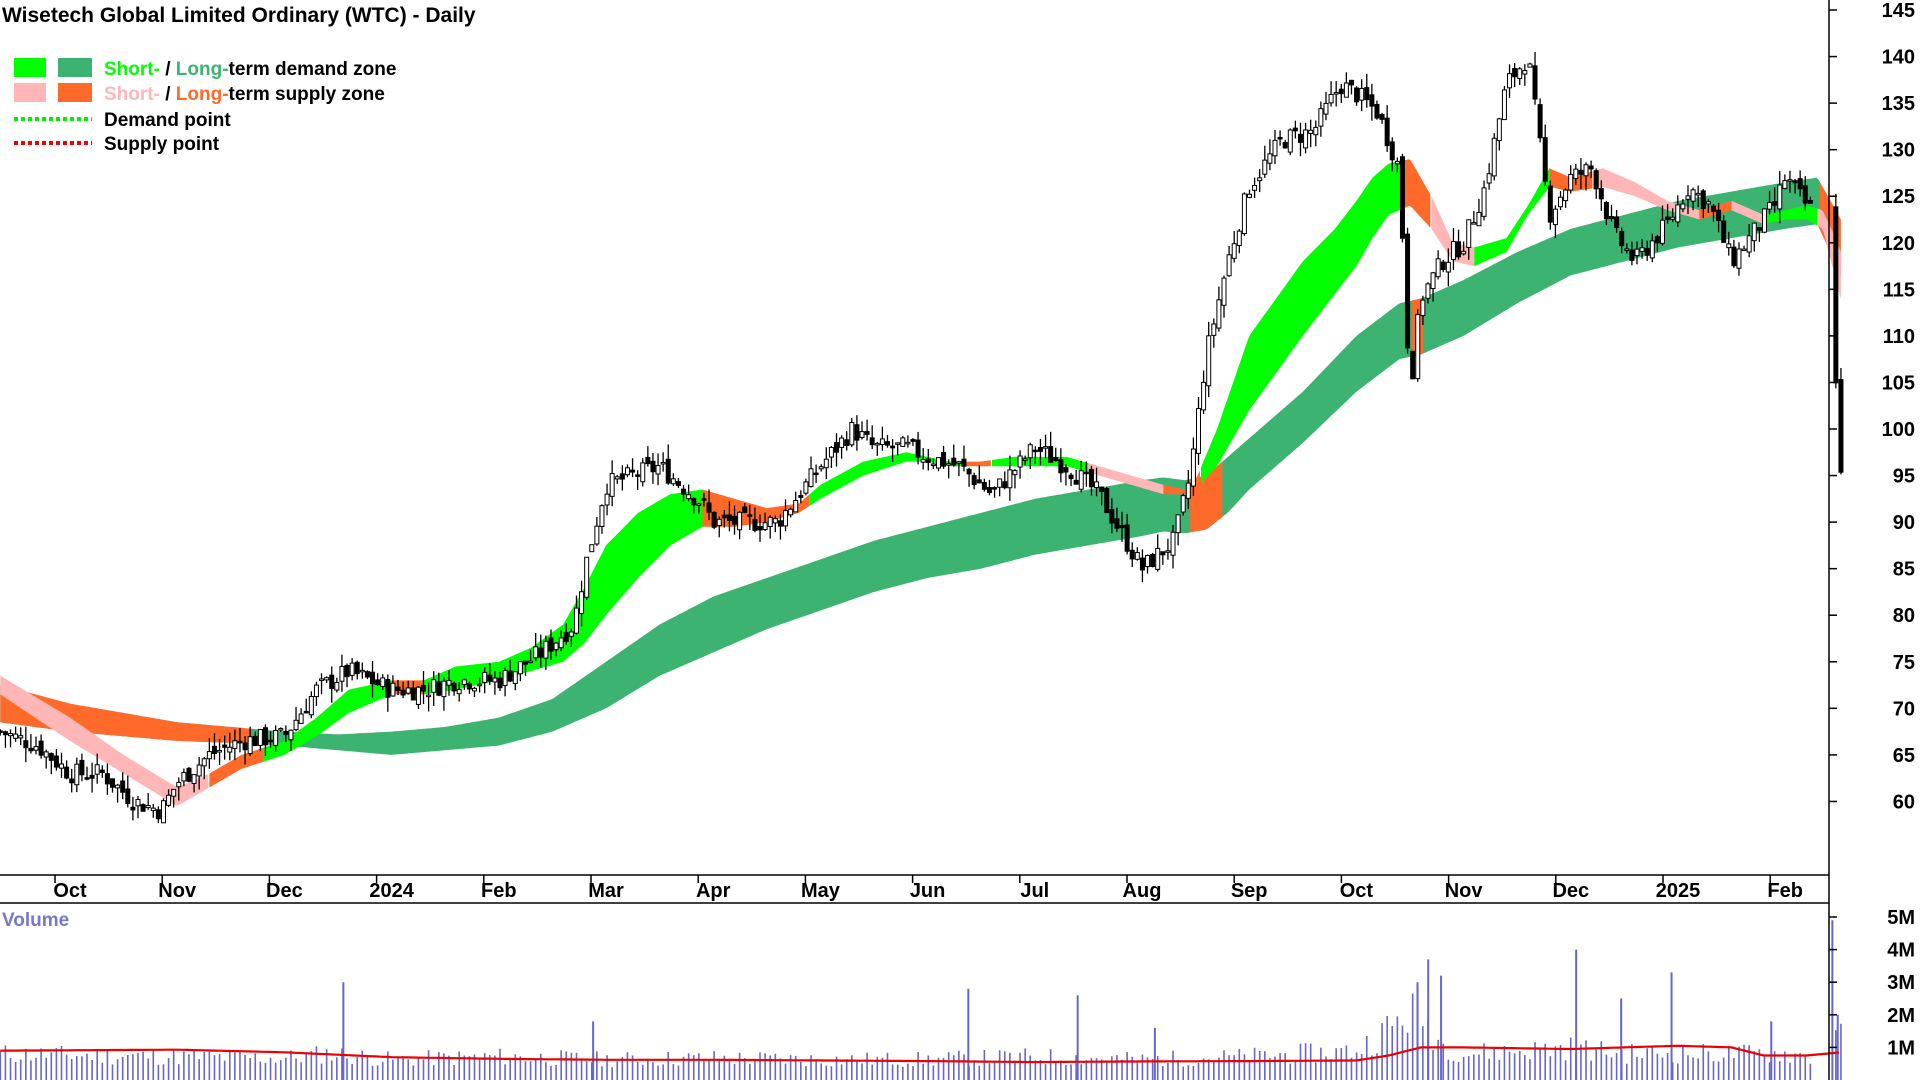  What do you see at coordinates (1904, 663) in the screenshot?
I see `price-tick-label: 75` at bounding box center [1904, 663].